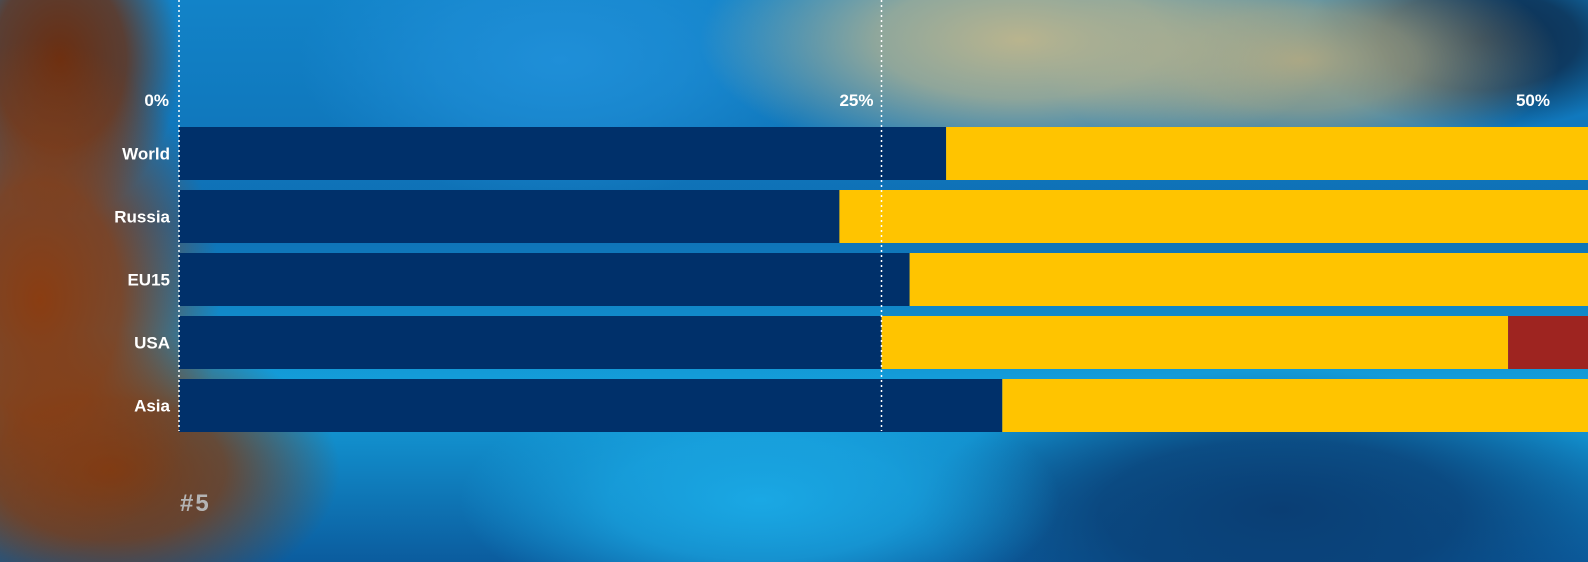 Image resolution: width=1588 pixels, height=562 pixels. Describe the element at coordinates (156, 100) in the screenshot. I see `x-tick-label-0: 0%` at that location.